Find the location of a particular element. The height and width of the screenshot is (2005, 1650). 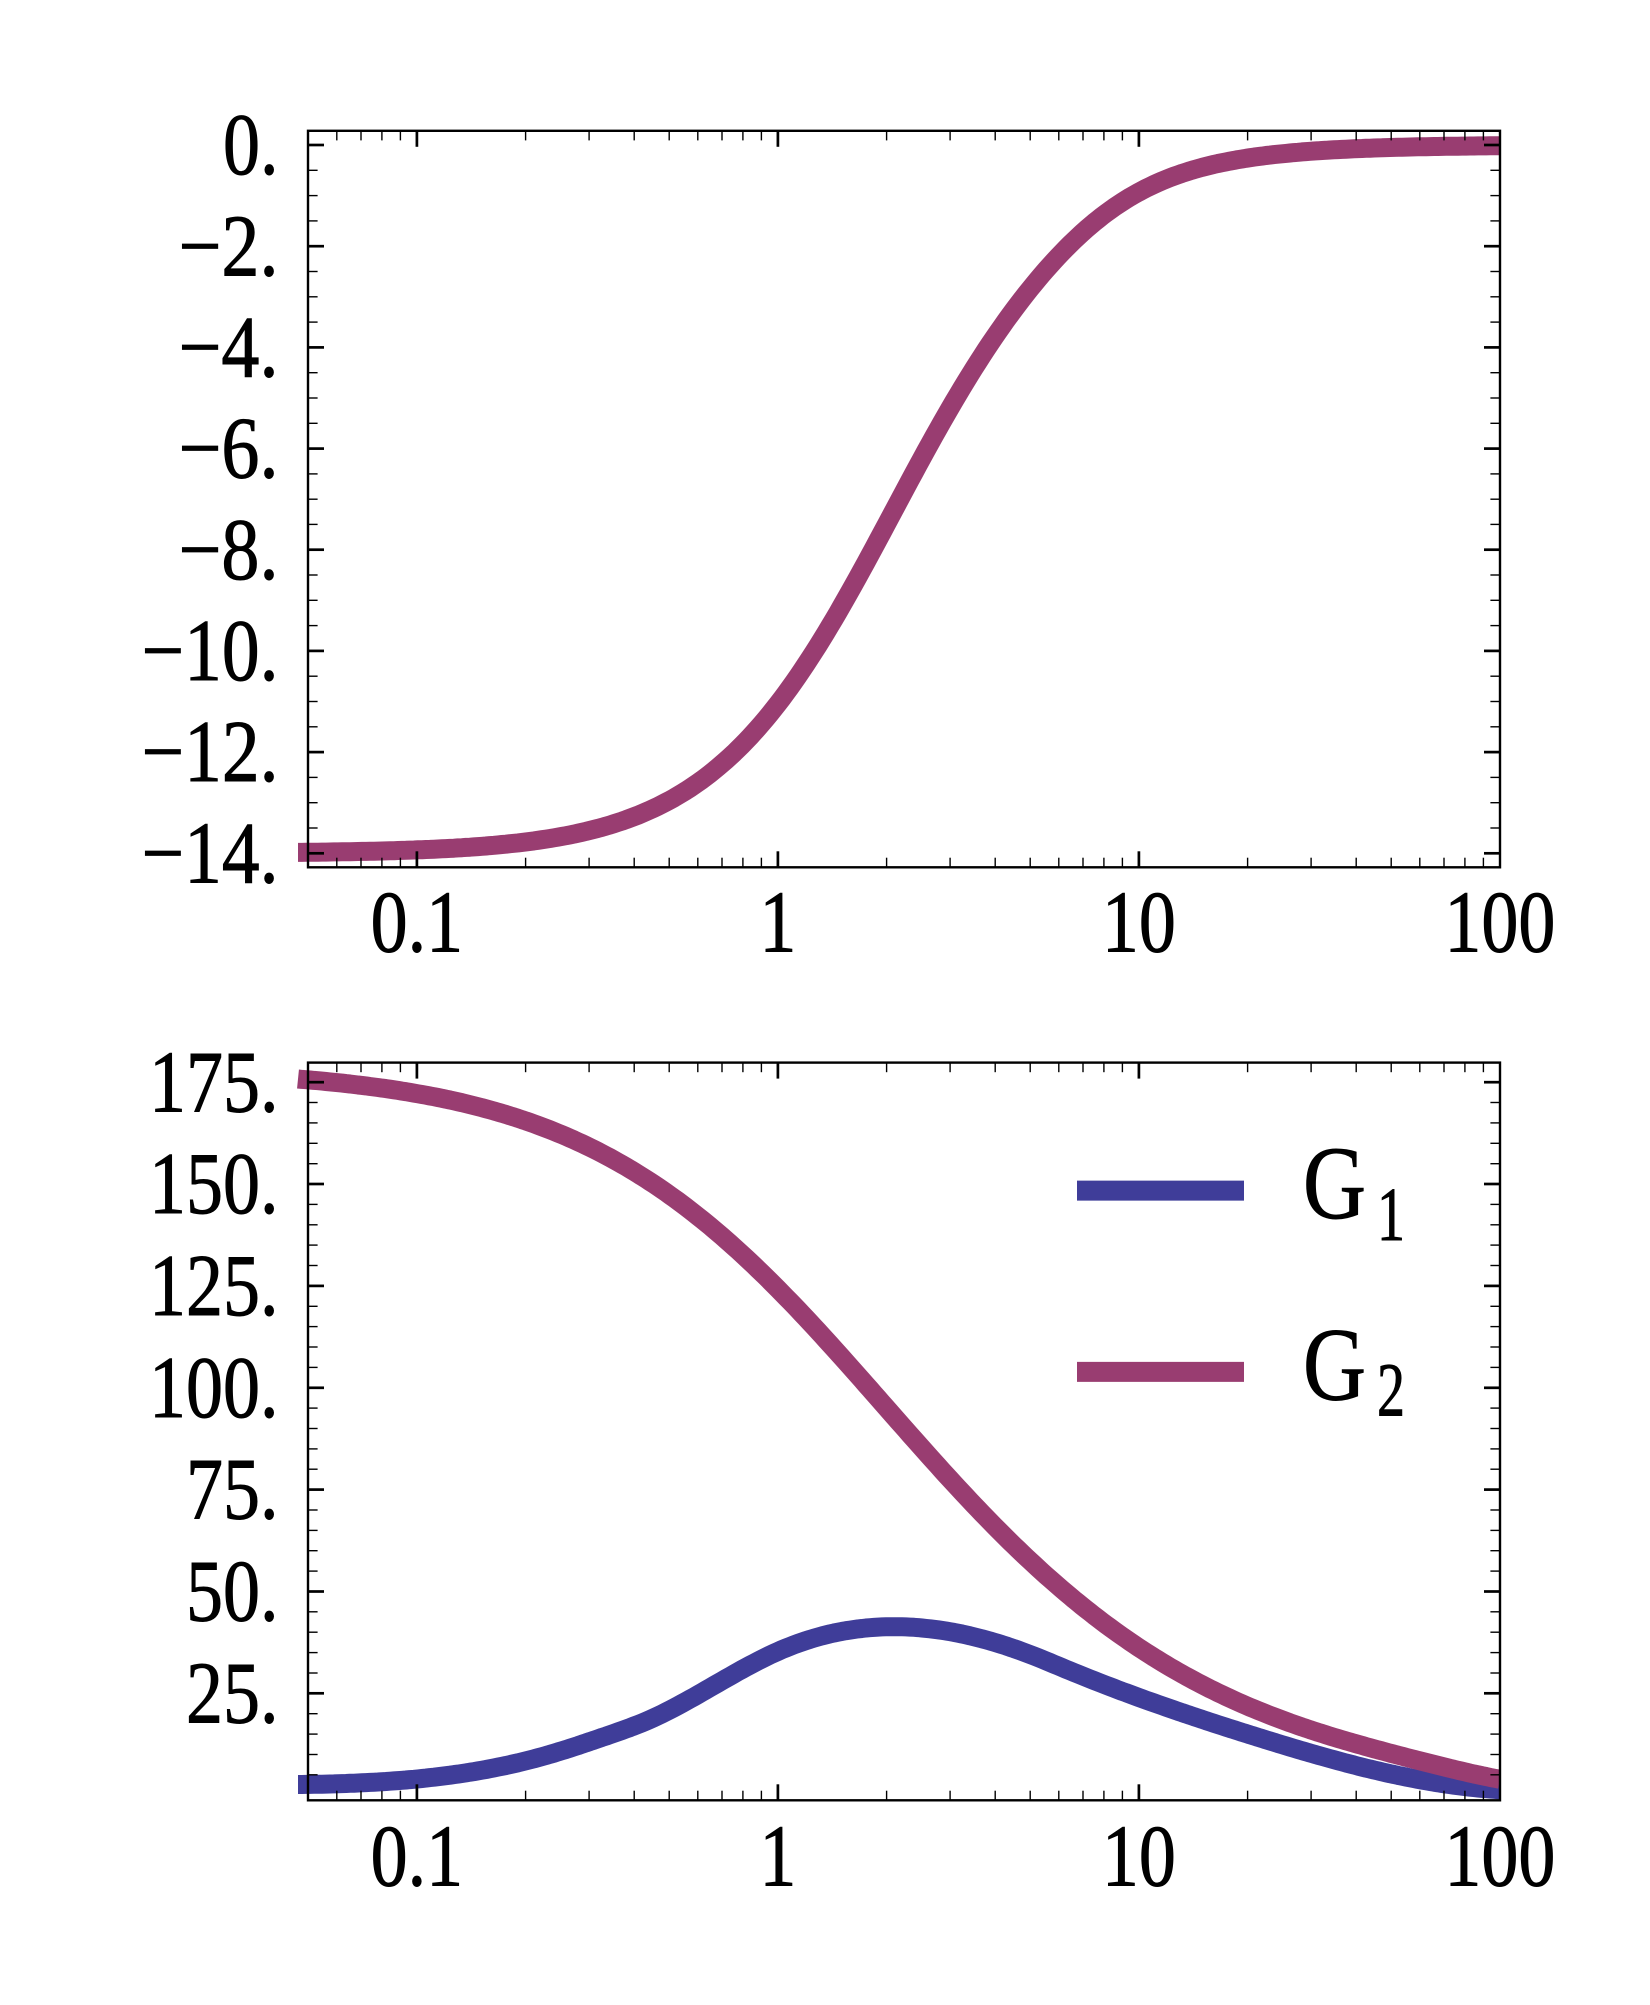

svg-text: −6. is located at coordinates (229, 449).